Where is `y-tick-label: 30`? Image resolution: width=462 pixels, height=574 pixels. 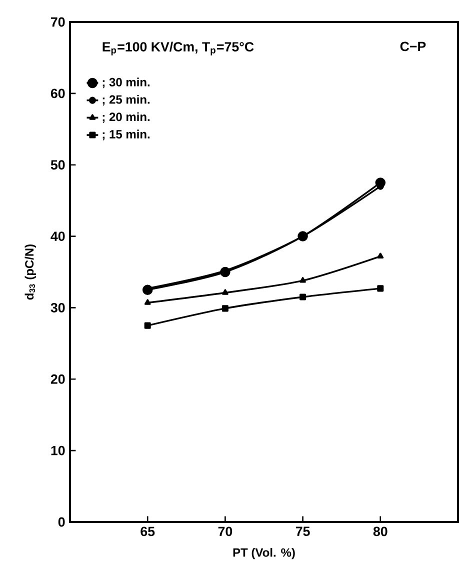
y-tick-label: 30 is located at coordinates (57, 307).